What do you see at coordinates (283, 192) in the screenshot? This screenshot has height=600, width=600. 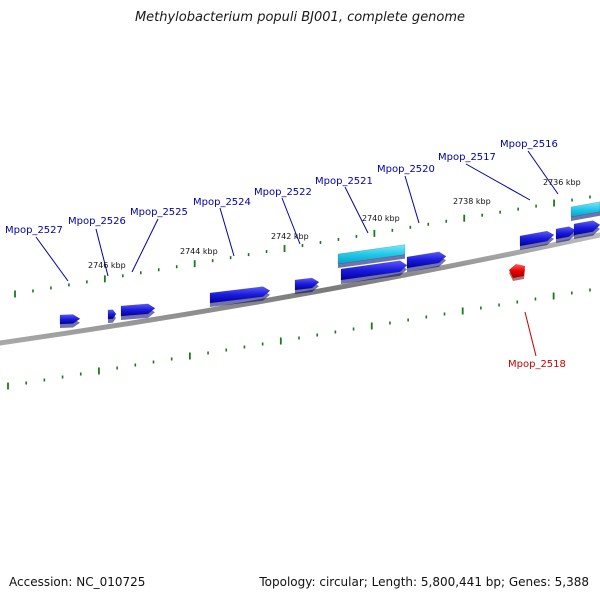 I see `gene-label-mpop-2522: Mpop_2522` at bounding box center [283, 192].